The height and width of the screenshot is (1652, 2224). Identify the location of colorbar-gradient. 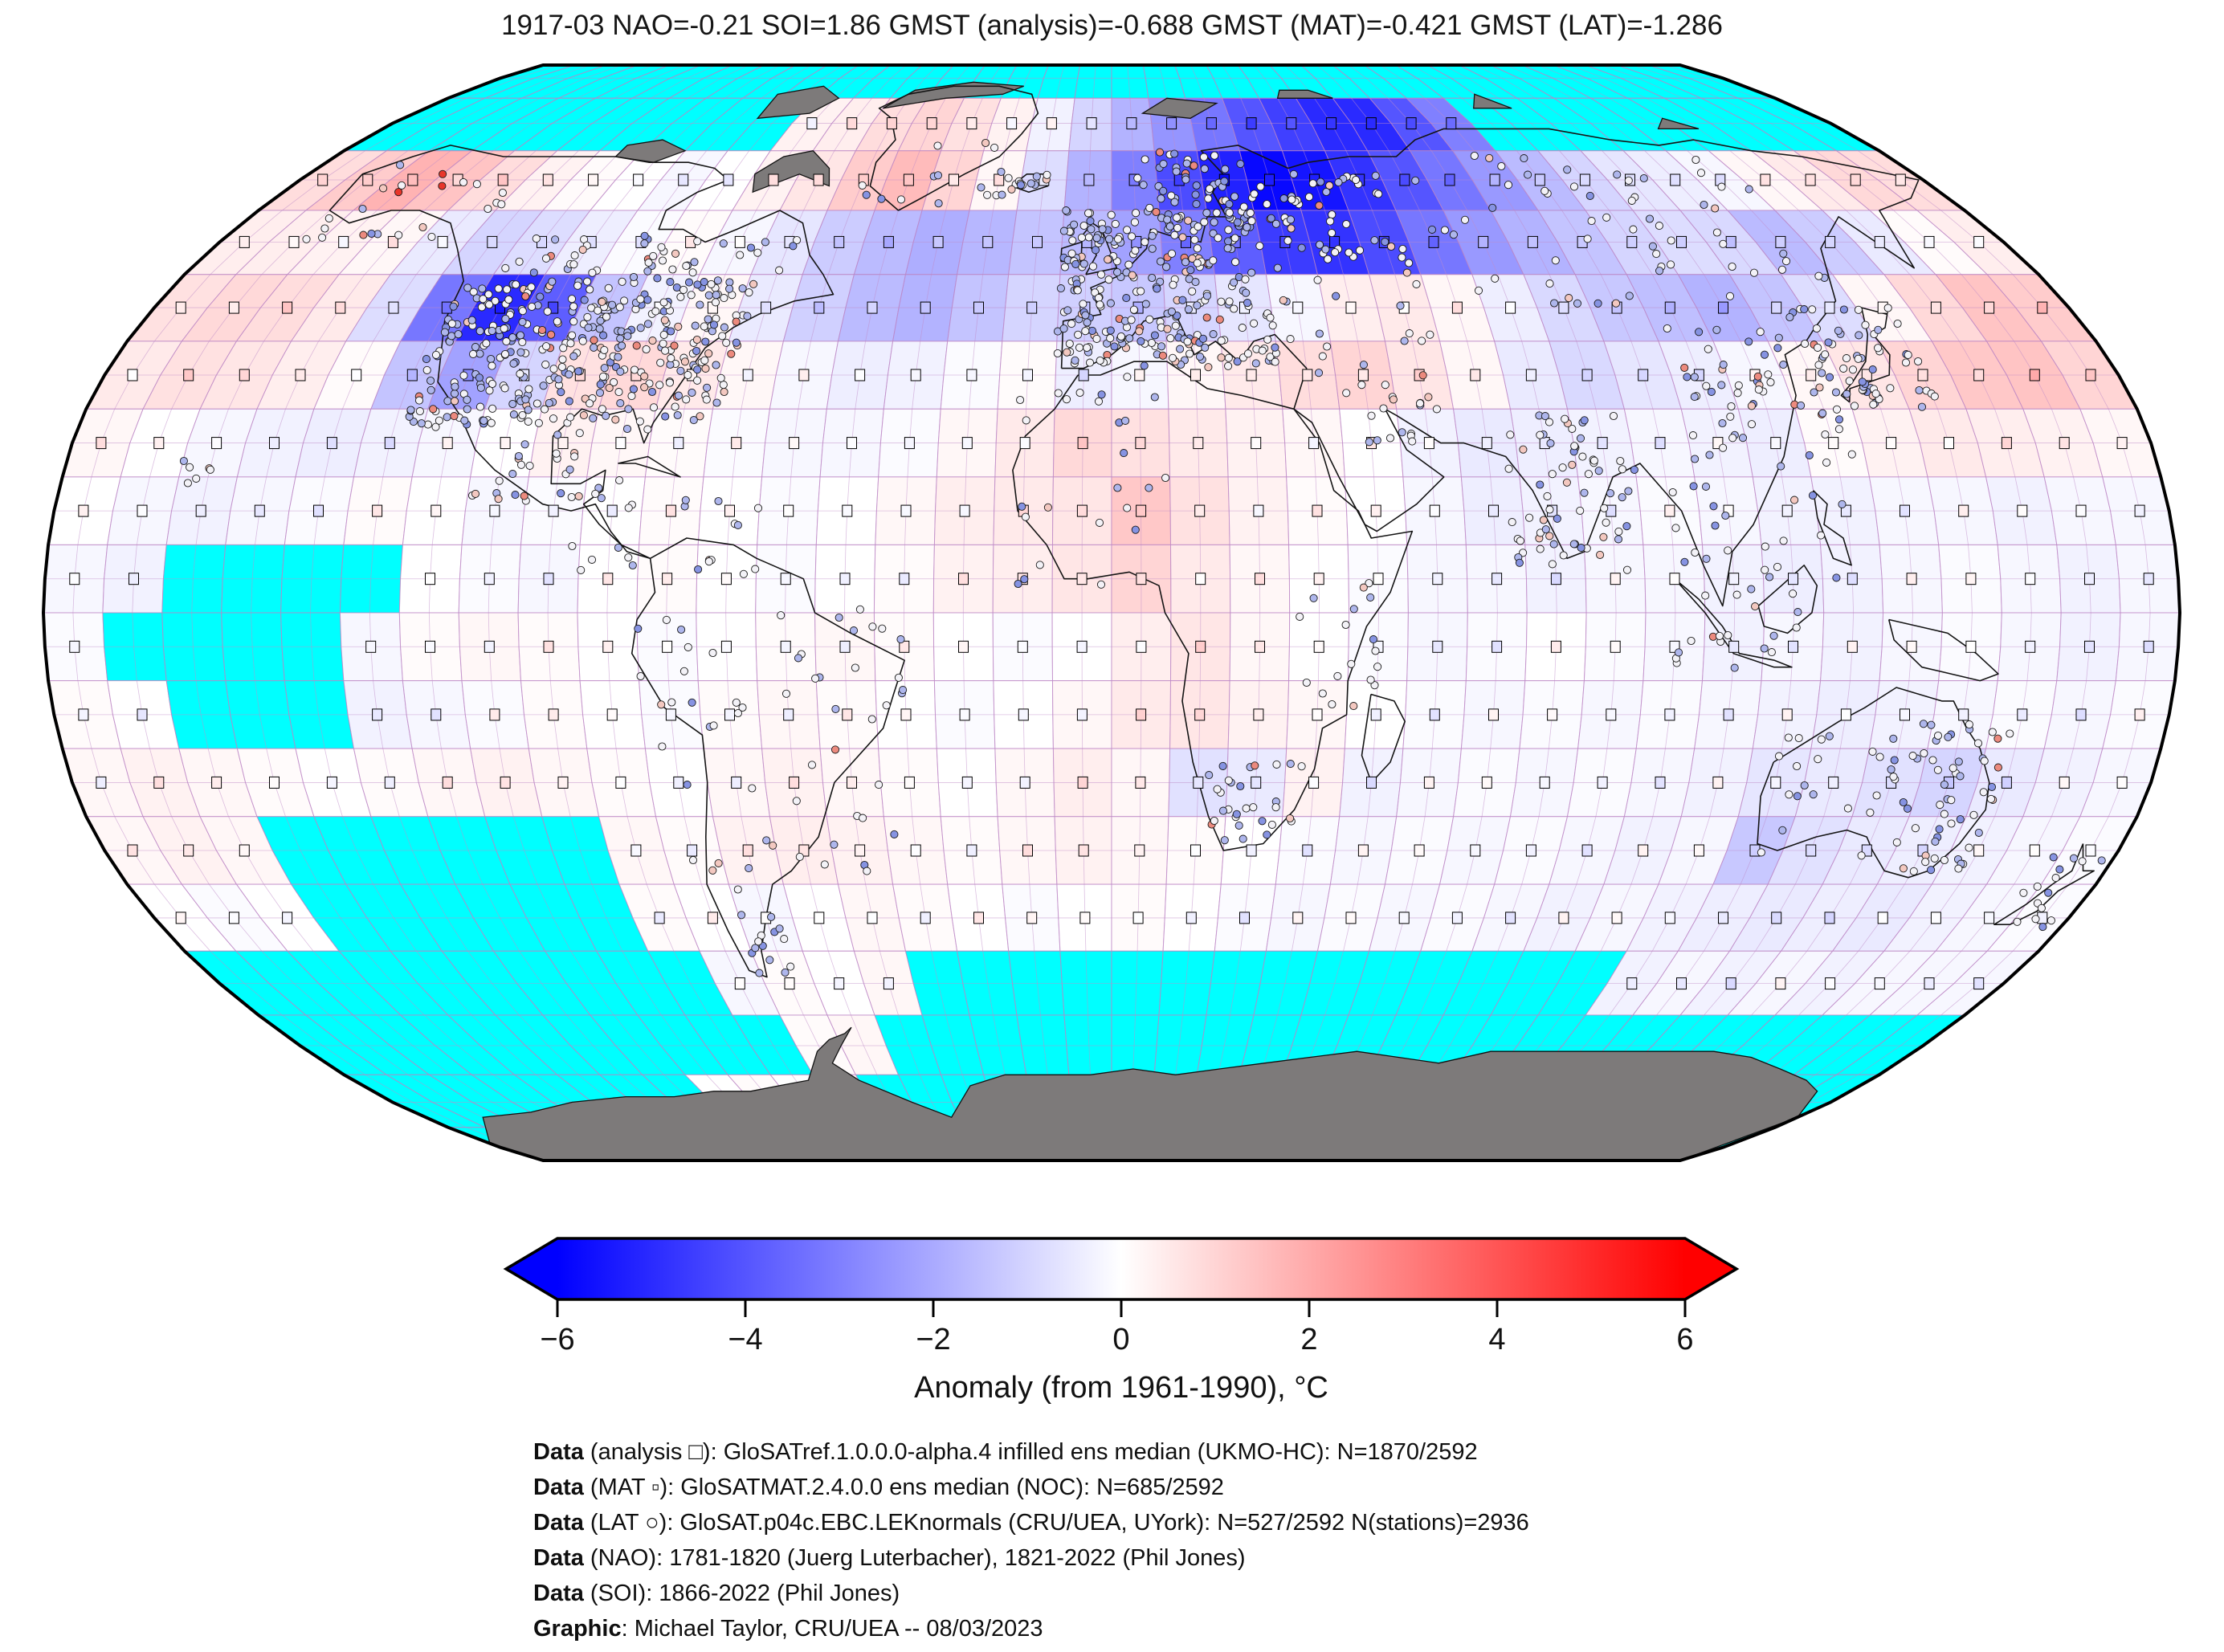
(1121, 1269).